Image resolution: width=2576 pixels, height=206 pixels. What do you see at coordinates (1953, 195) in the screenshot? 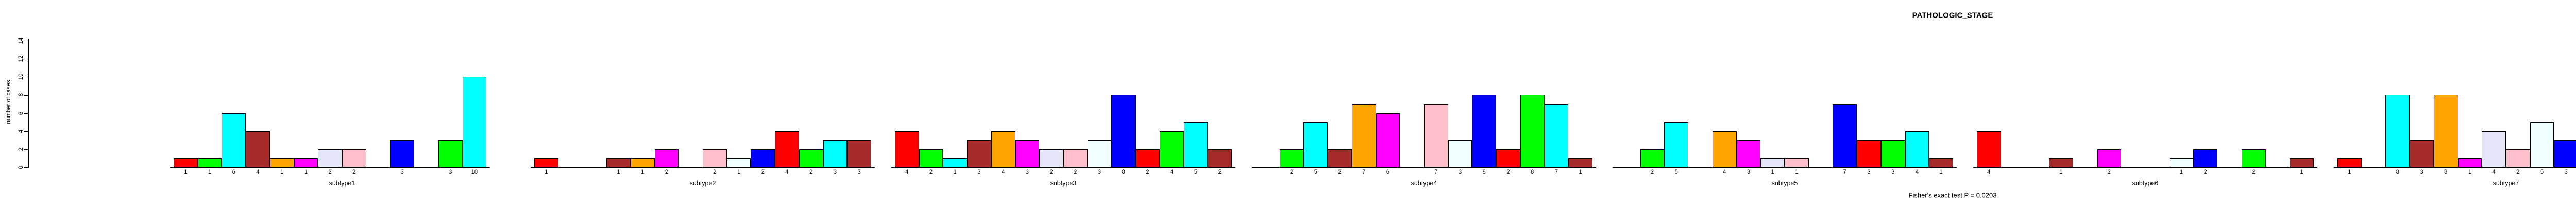
I see `fisher-test-annotation: Fisher's exact test P = 0.0203` at bounding box center [1953, 195].